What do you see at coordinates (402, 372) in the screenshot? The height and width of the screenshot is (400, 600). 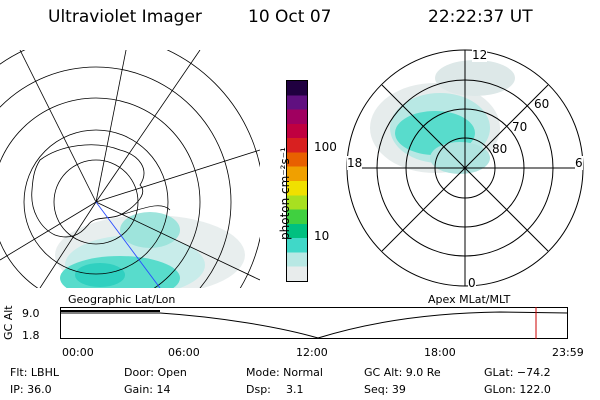 I see `gc-alt-status: GC Alt: 9.0 Re` at bounding box center [402, 372].